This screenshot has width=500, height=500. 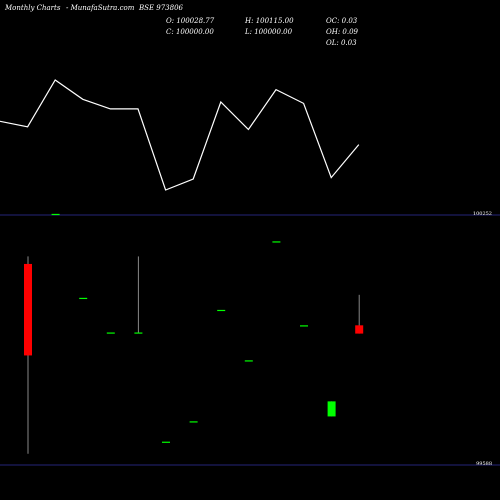 What do you see at coordinates (161, 8) in the screenshot?
I see `symbol-label: BSE 973806` at bounding box center [161, 8].